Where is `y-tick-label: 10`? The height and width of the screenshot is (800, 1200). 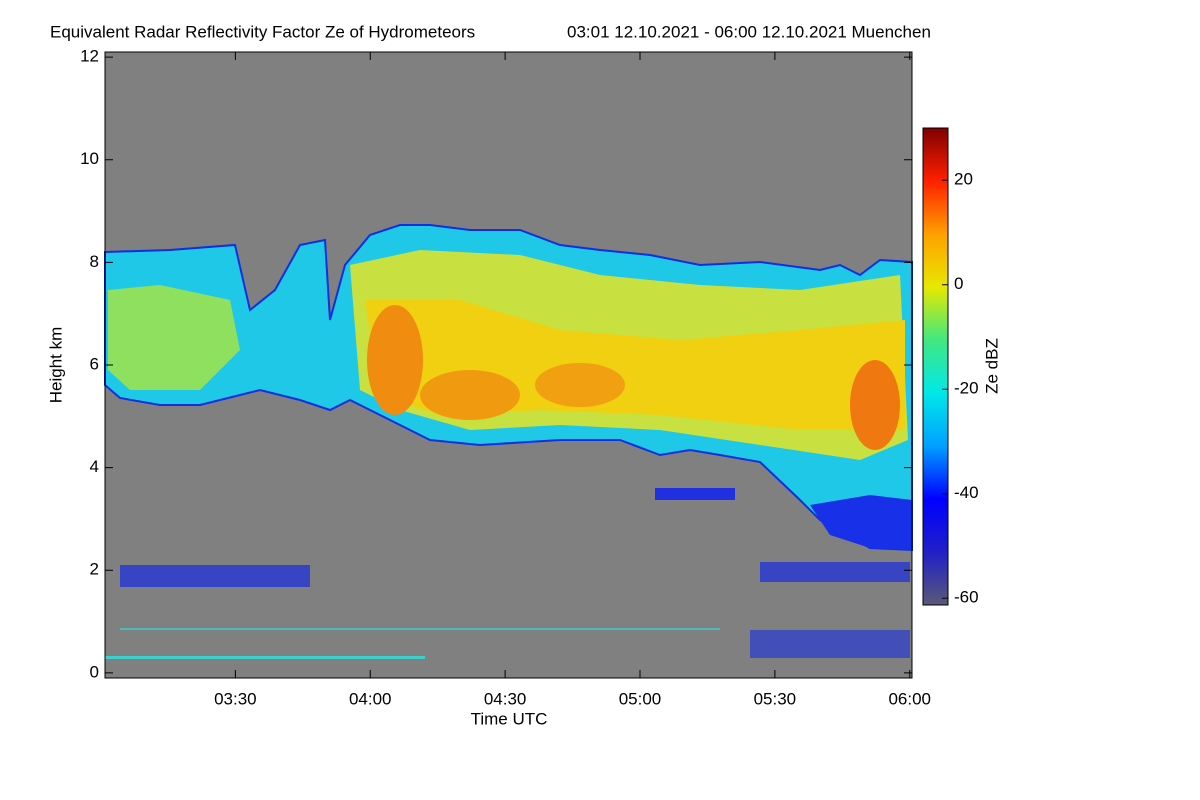 y-tick-label: 10 is located at coordinates (89, 158).